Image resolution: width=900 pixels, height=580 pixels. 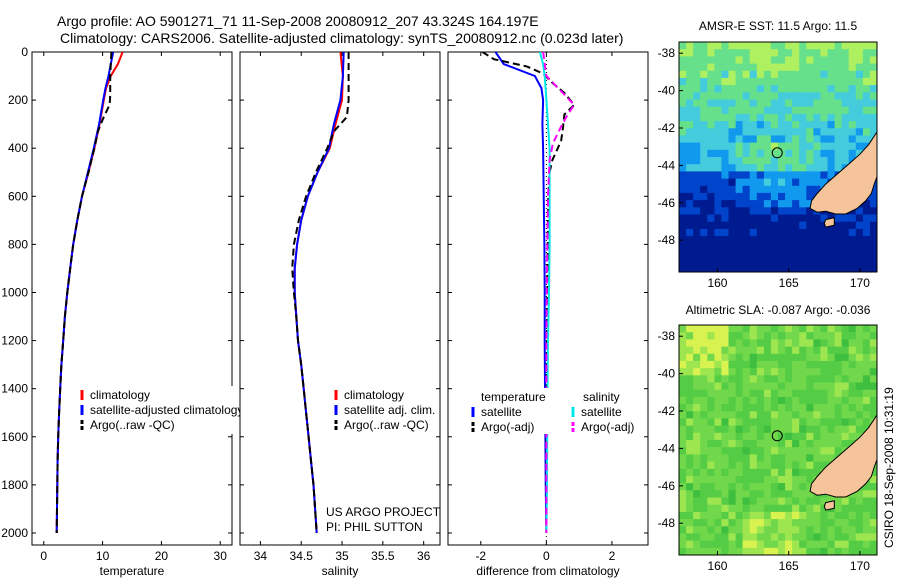 I want to click on land-stewart-island, so click(x=829, y=222).